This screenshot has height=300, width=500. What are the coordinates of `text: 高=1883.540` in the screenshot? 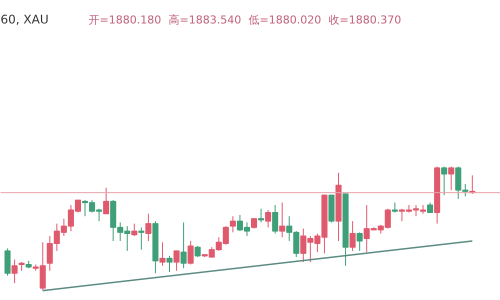 It's located at (205, 20).